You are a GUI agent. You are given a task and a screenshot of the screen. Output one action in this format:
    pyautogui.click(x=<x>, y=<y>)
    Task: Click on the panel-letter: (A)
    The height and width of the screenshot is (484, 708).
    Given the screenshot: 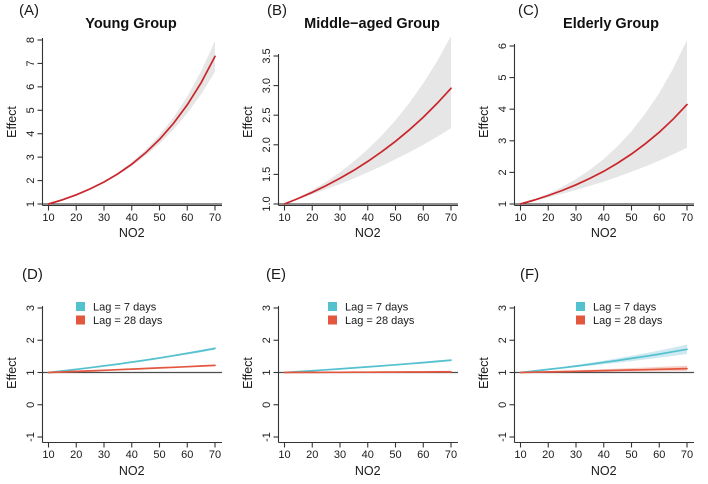 What is the action you would take?
    pyautogui.click(x=29, y=10)
    